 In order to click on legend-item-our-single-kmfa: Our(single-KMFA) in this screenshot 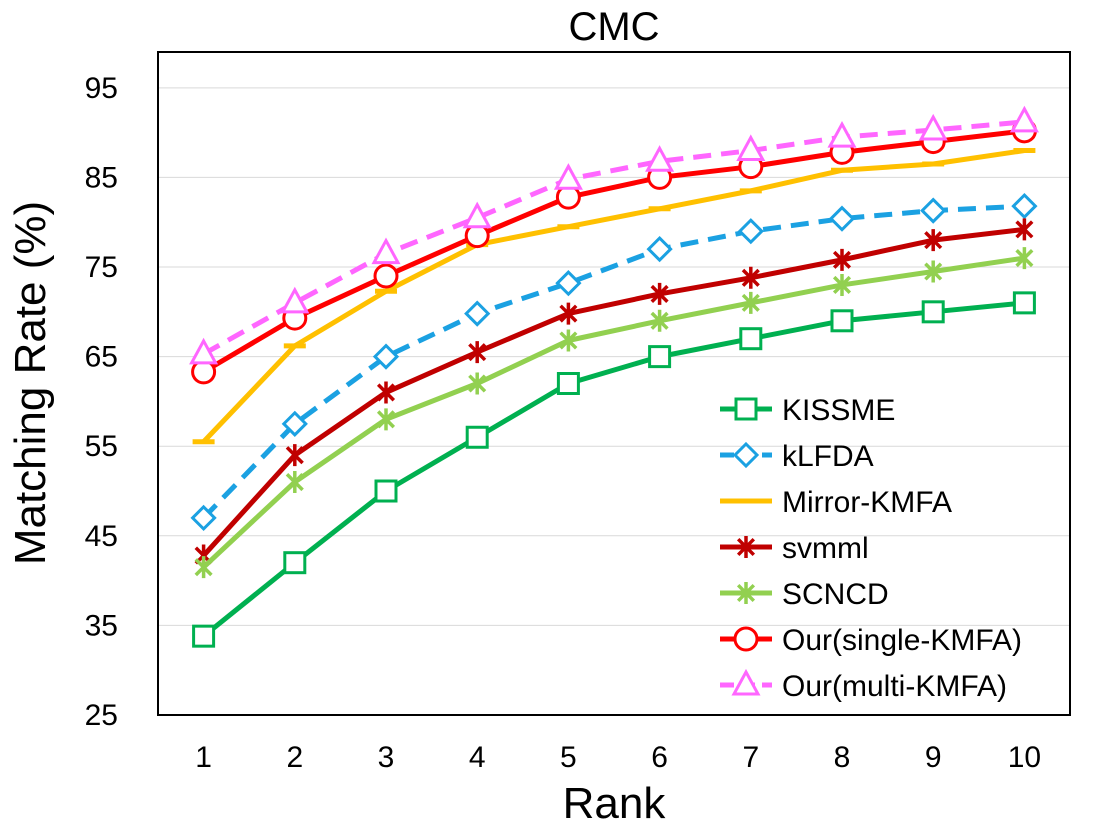, I will do `click(871, 640)`.